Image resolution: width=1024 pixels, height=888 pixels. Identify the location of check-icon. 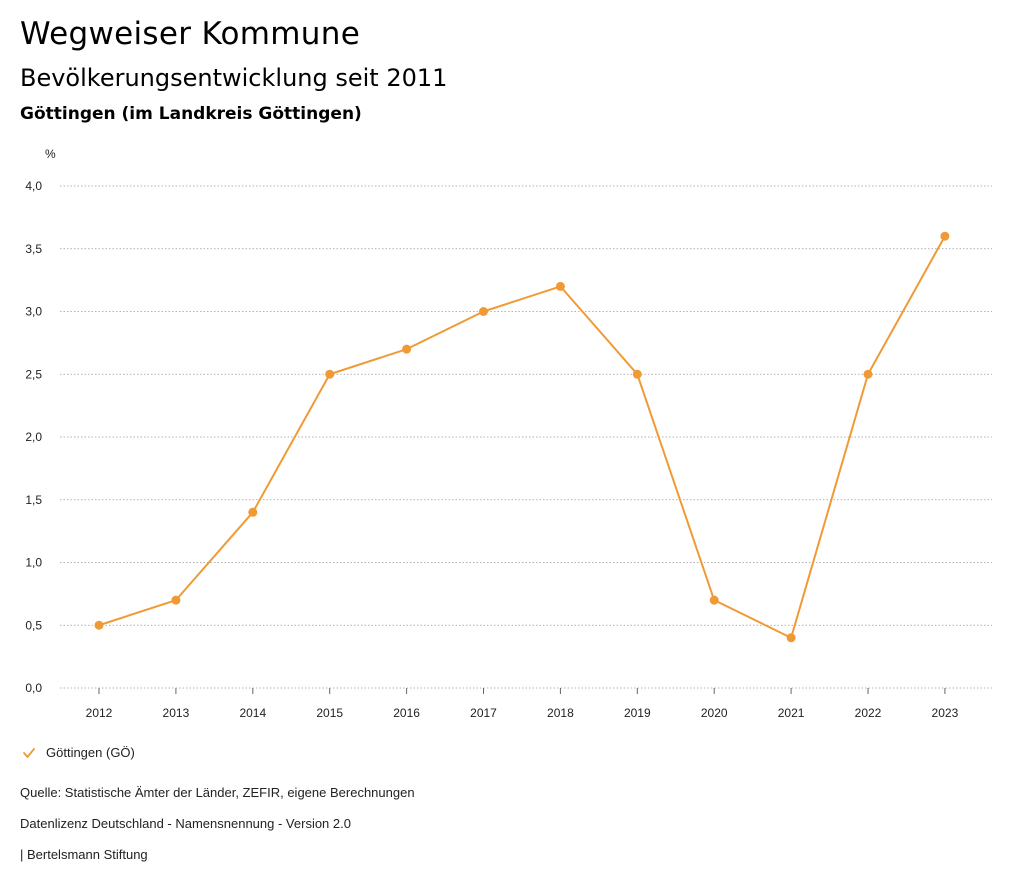
(29, 752).